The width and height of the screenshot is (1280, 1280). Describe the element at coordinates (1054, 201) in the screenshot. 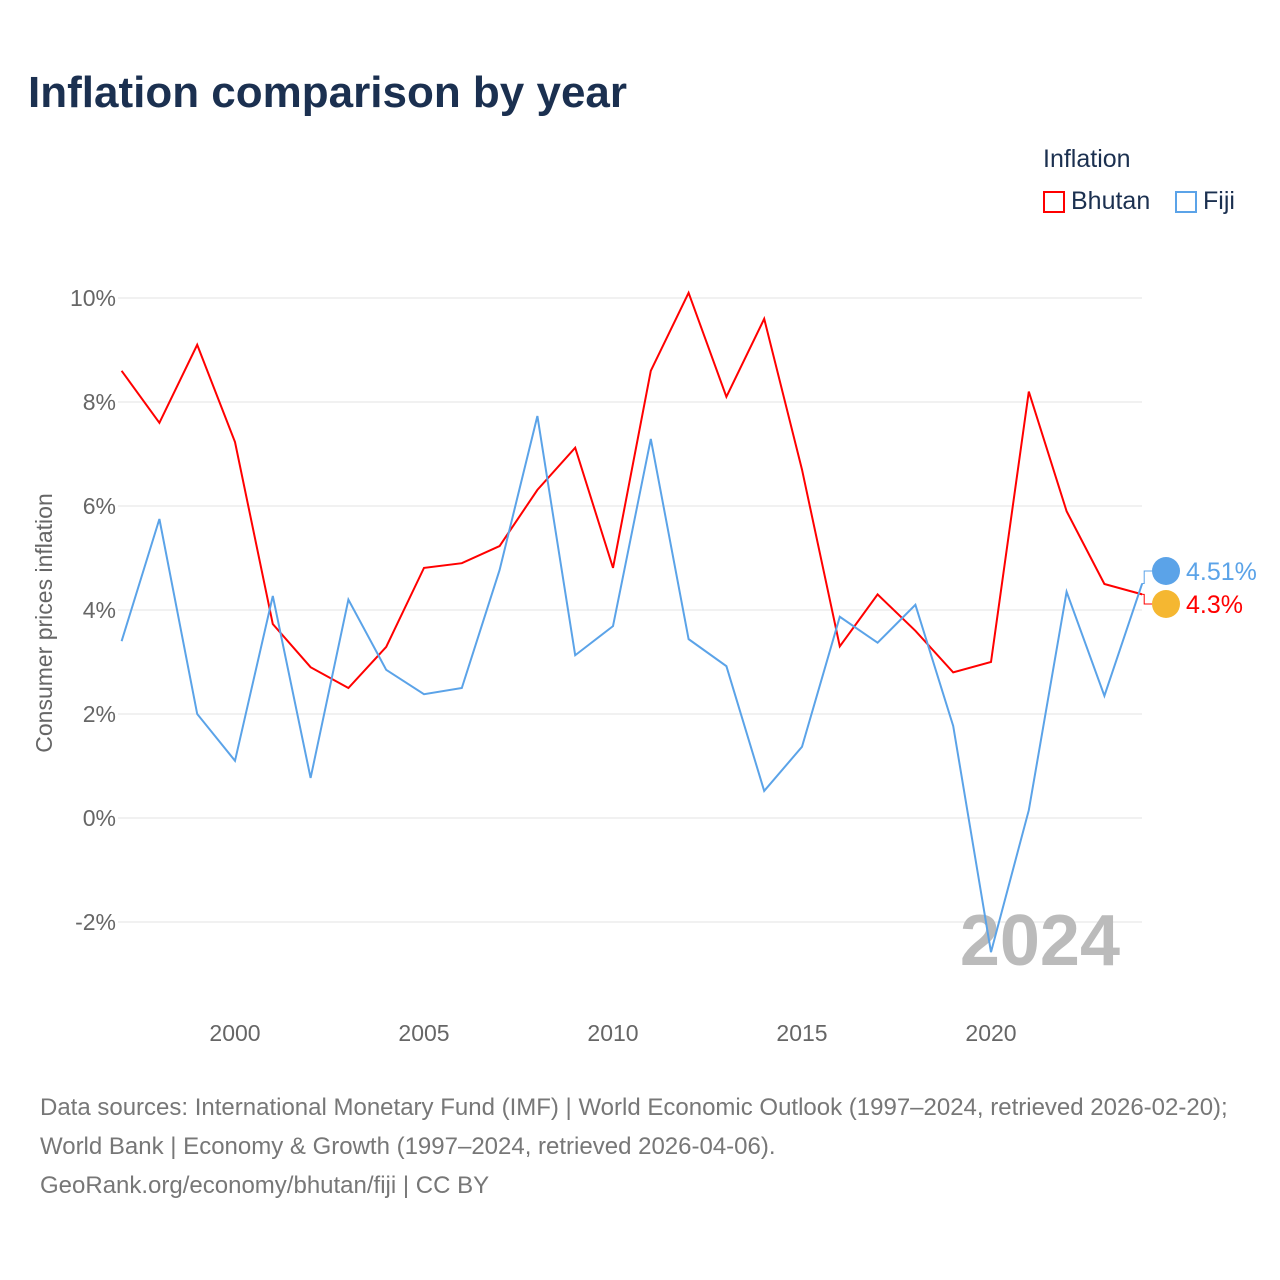

I see `legend-swatch-bhutan` at that location.